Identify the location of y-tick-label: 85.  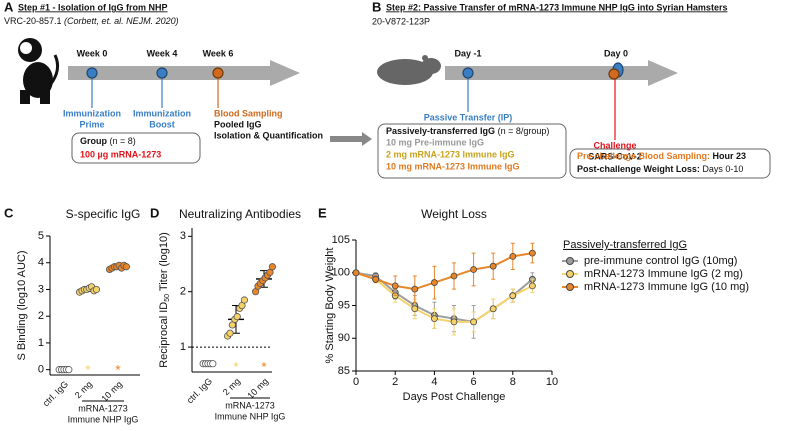
(344, 371).